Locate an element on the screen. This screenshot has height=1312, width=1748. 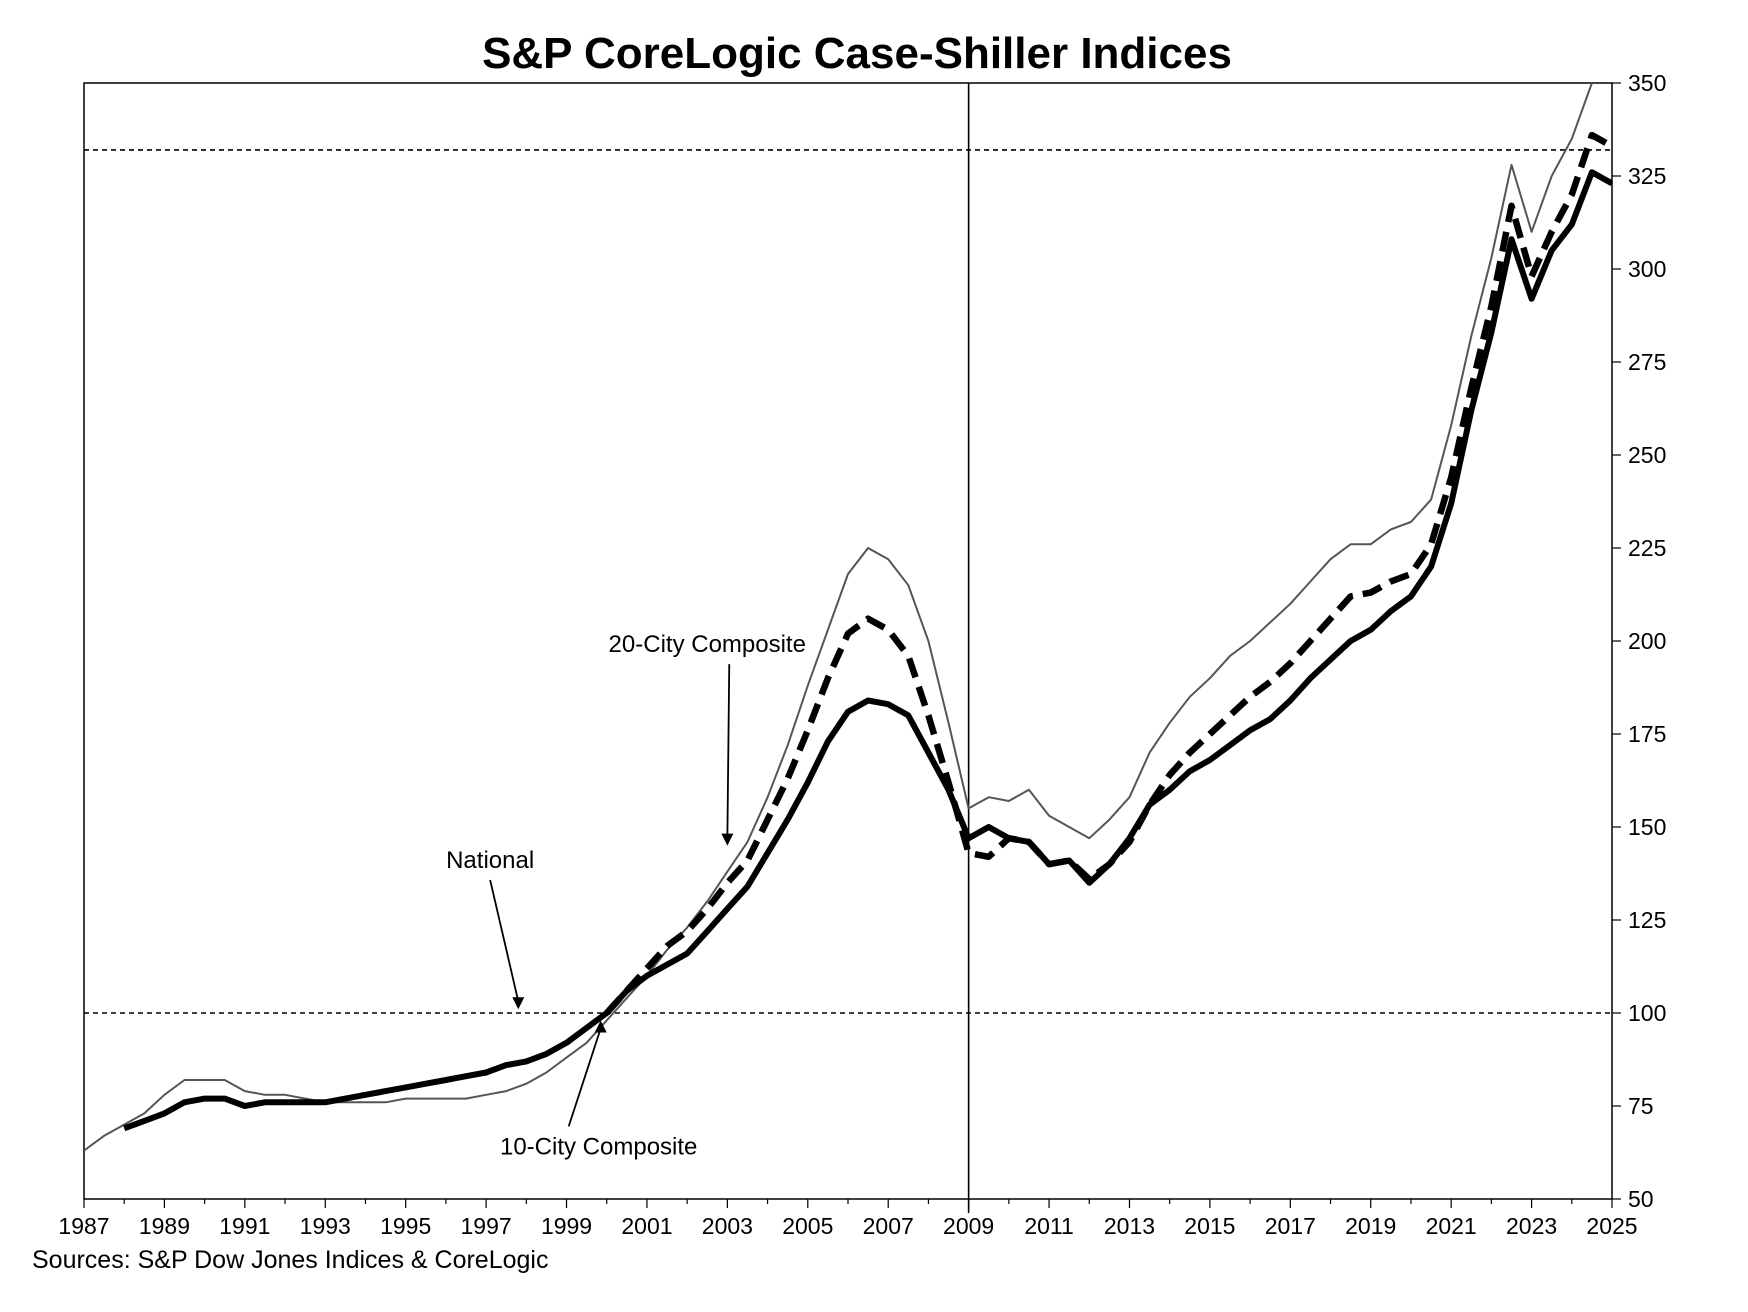
annotation-arrowhead-20-city-composite is located at coordinates (727, 839).